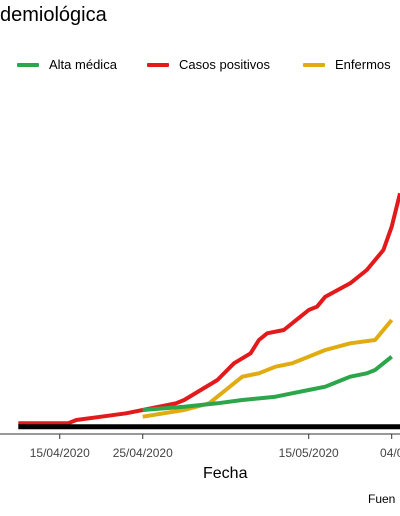 The width and height of the screenshot is (400, 516). I want to click on legend-item-casos-positivos: Casos positivos, so click(208, 65).